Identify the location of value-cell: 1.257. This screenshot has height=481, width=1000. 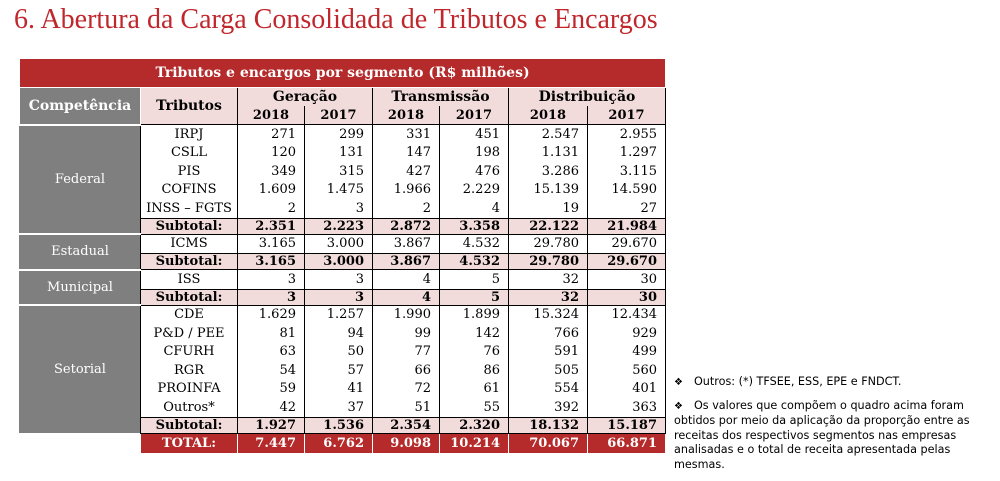
(338, 314).